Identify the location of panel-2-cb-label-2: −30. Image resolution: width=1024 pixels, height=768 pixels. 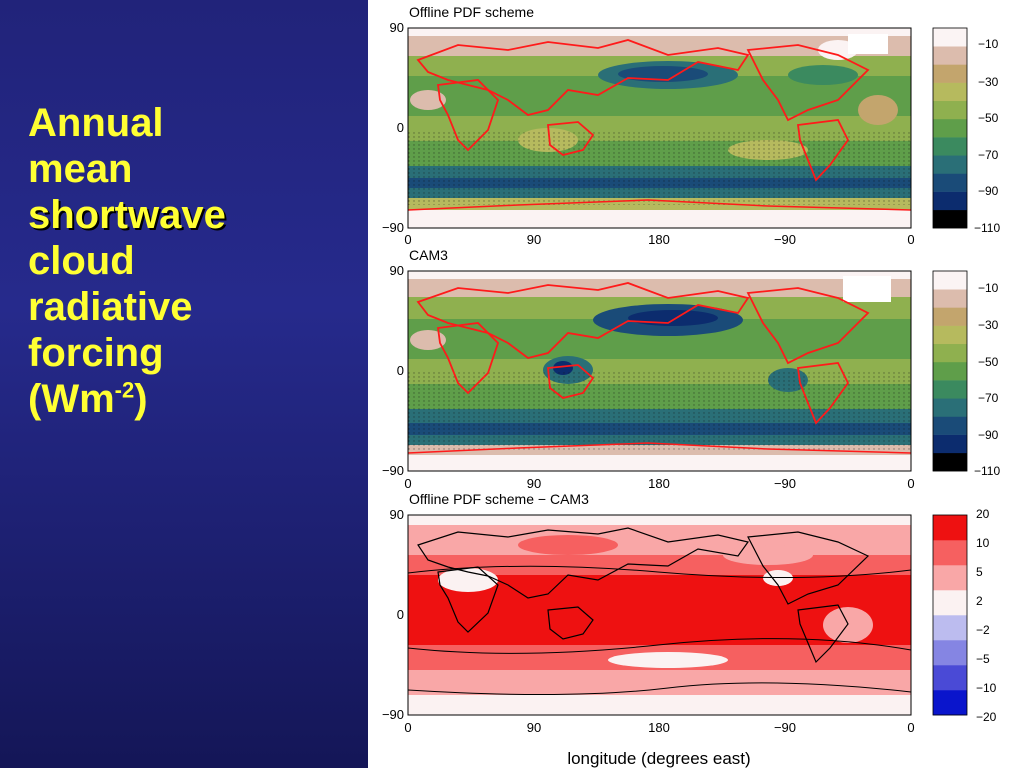
(988, 325).